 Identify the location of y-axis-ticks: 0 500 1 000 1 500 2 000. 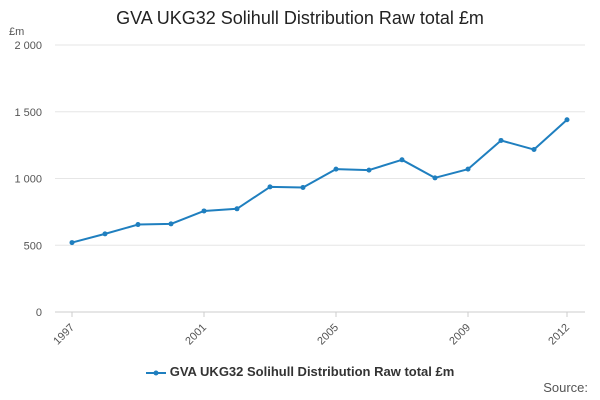
(28, 179).